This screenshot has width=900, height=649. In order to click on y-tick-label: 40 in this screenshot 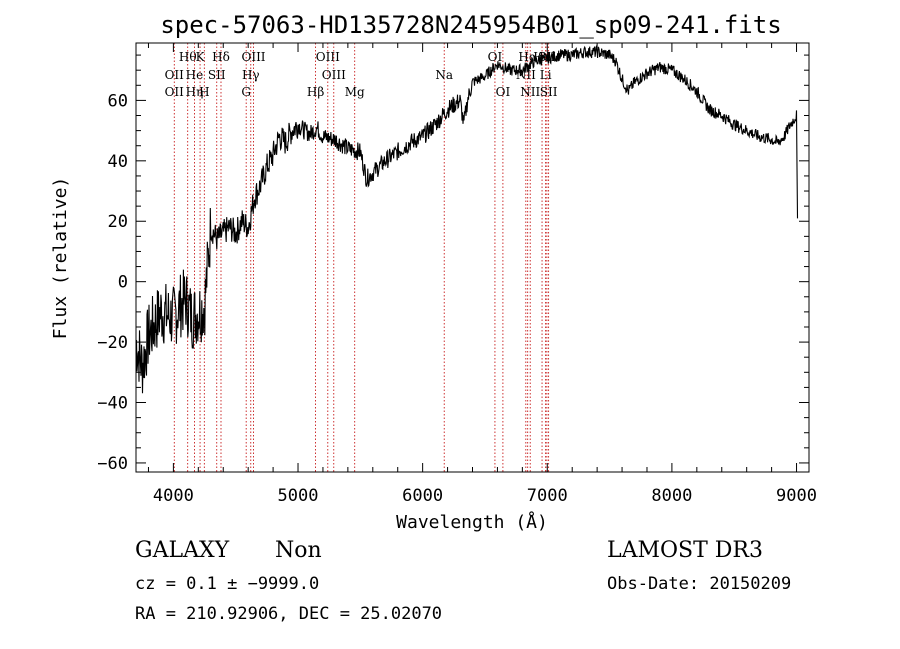, I will do `click(118, 162)`.